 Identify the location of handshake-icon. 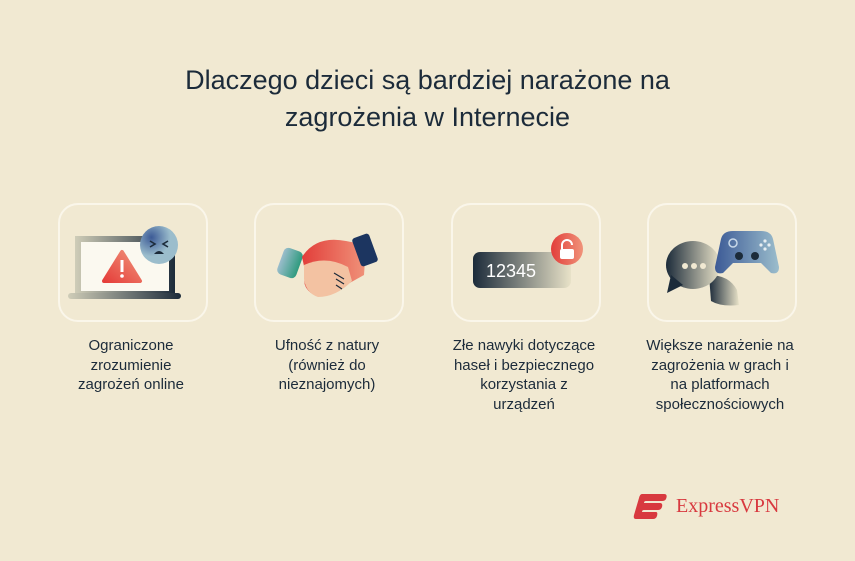
(327, 265).